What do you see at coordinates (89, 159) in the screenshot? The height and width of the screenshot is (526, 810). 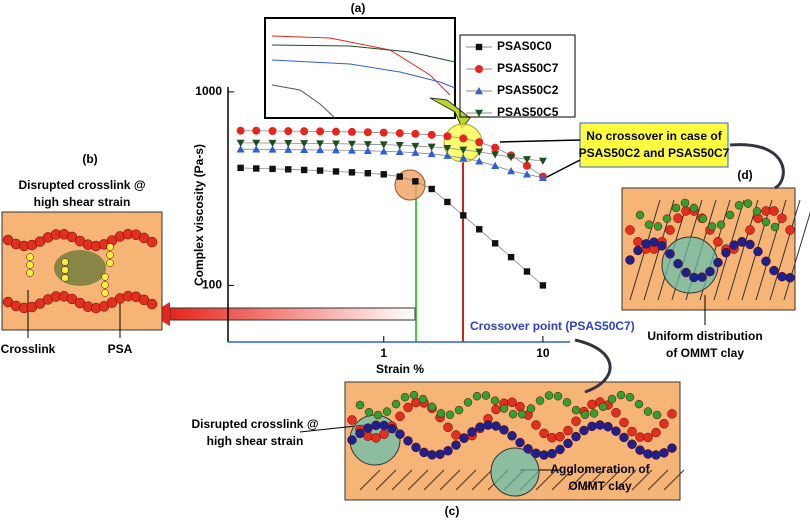 I see `panel-label: (b)` at bounding box center [89, 159].